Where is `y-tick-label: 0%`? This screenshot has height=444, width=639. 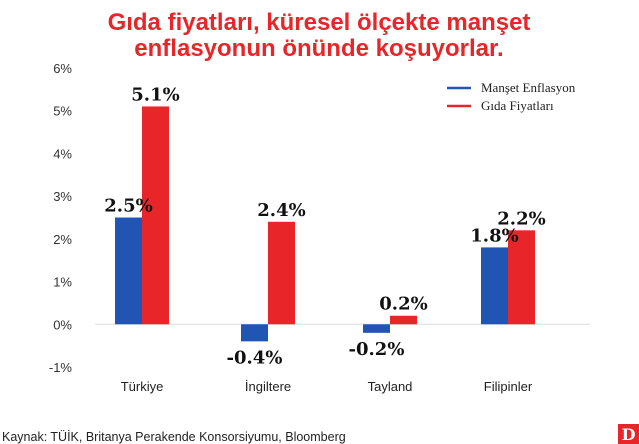
y-tick-label: 0% is located at coordinates (62, 324).